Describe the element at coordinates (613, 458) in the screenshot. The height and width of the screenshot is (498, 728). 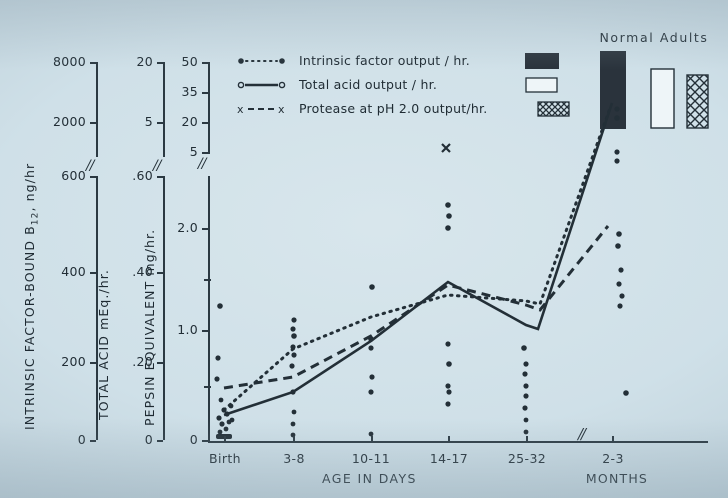
I see `x-label-2-3: 2-3` at that location.